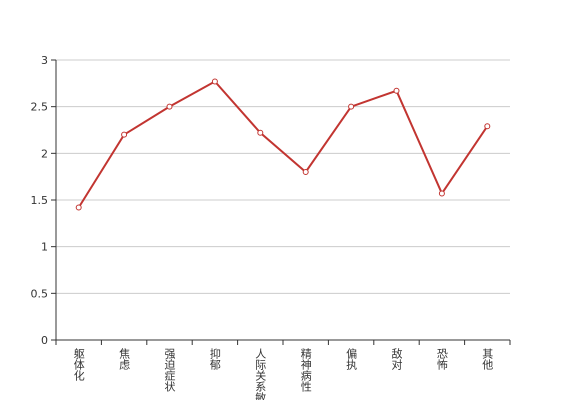 This screenshot has width=567, height=400. I want to click on x-tick-label: 恐怖, so click(441, 359).